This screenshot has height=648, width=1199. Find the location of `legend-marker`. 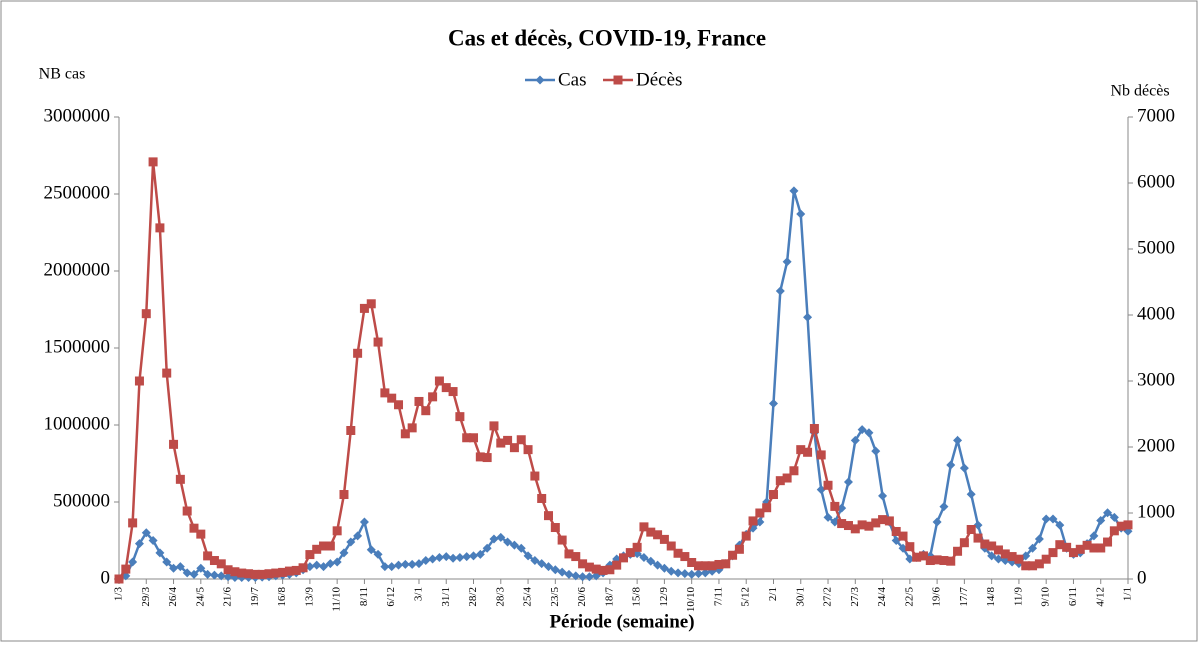

legend-marker is located at coordinates (618, 80).